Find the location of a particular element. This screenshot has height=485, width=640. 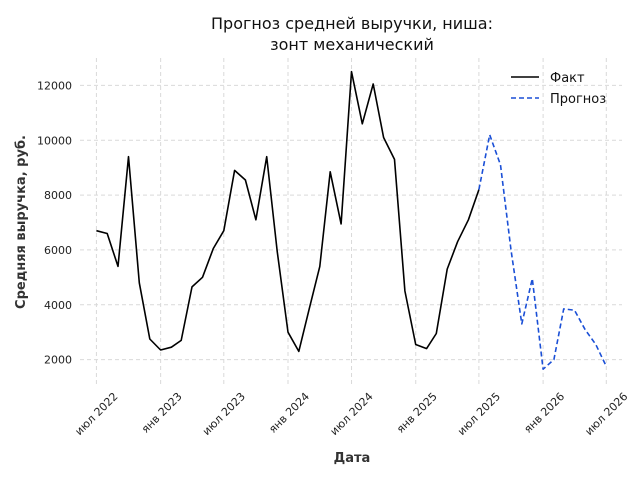

legend: Факт Прогноз is located at coordinates (558, 89).